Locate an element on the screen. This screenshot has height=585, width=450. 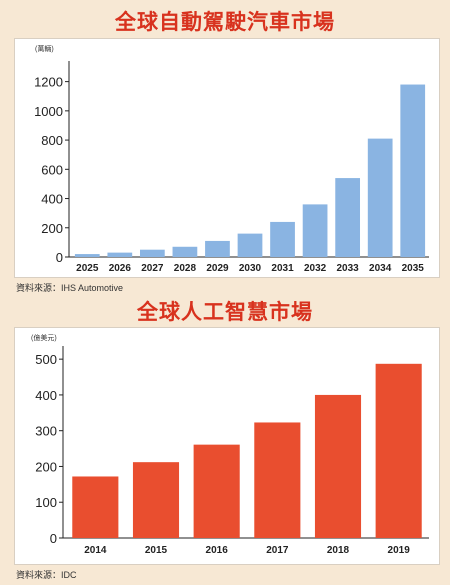
chart1-x-tick-label: 2029 is located at coordinates (217, 268).